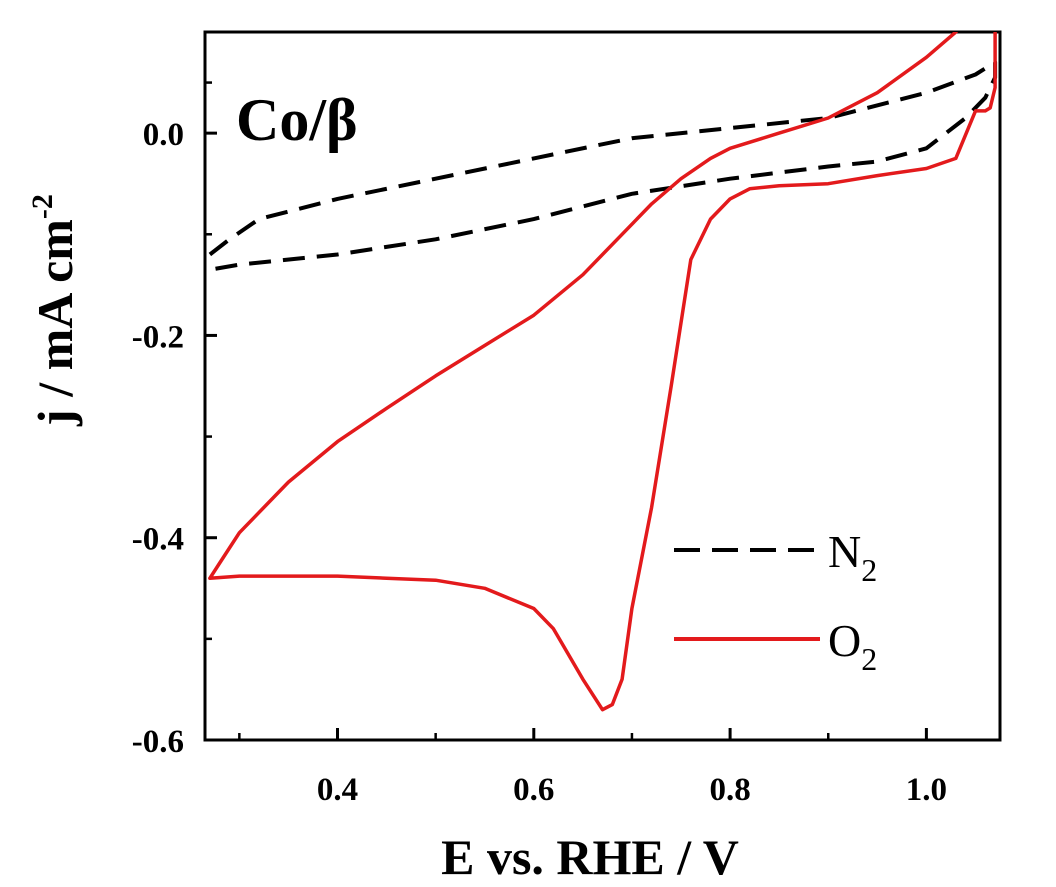  I want to click on y-tick-label: -0.2, so click(158, 337).